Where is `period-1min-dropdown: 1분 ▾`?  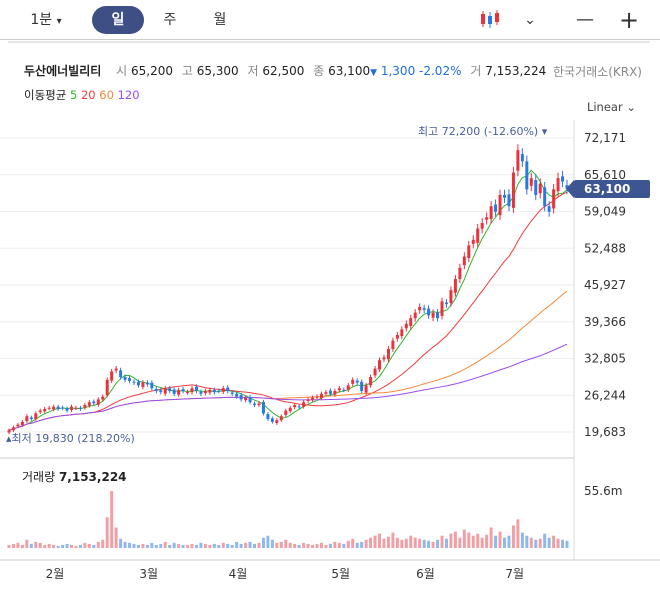 period-1min-dropdown: 1분 ▾ is located at coordinates (46, 20).